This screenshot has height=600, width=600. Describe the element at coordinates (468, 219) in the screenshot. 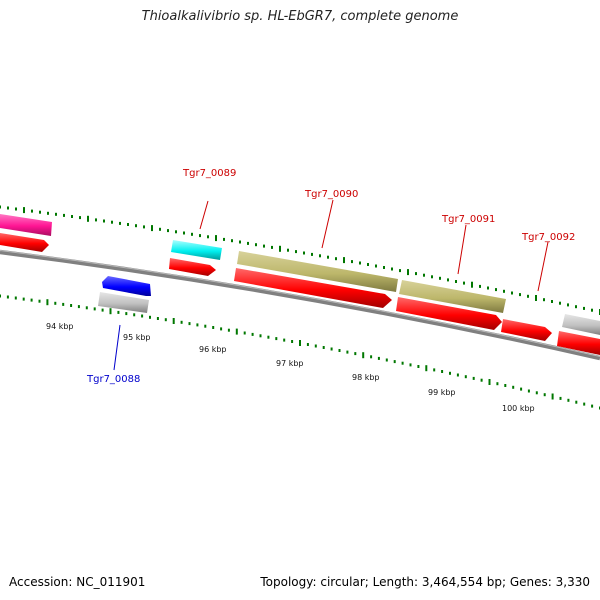

I see `gene-label-tgr7-0091: Tgr7_0091` at that location.